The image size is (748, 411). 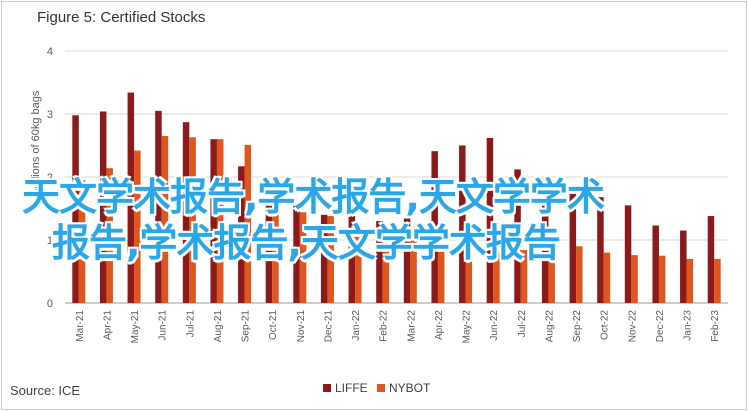 What do you see at coordinates (246, 326) in the screenshot?
I see `x-tick-label: Sep-21` at bounding box center [246, 326].